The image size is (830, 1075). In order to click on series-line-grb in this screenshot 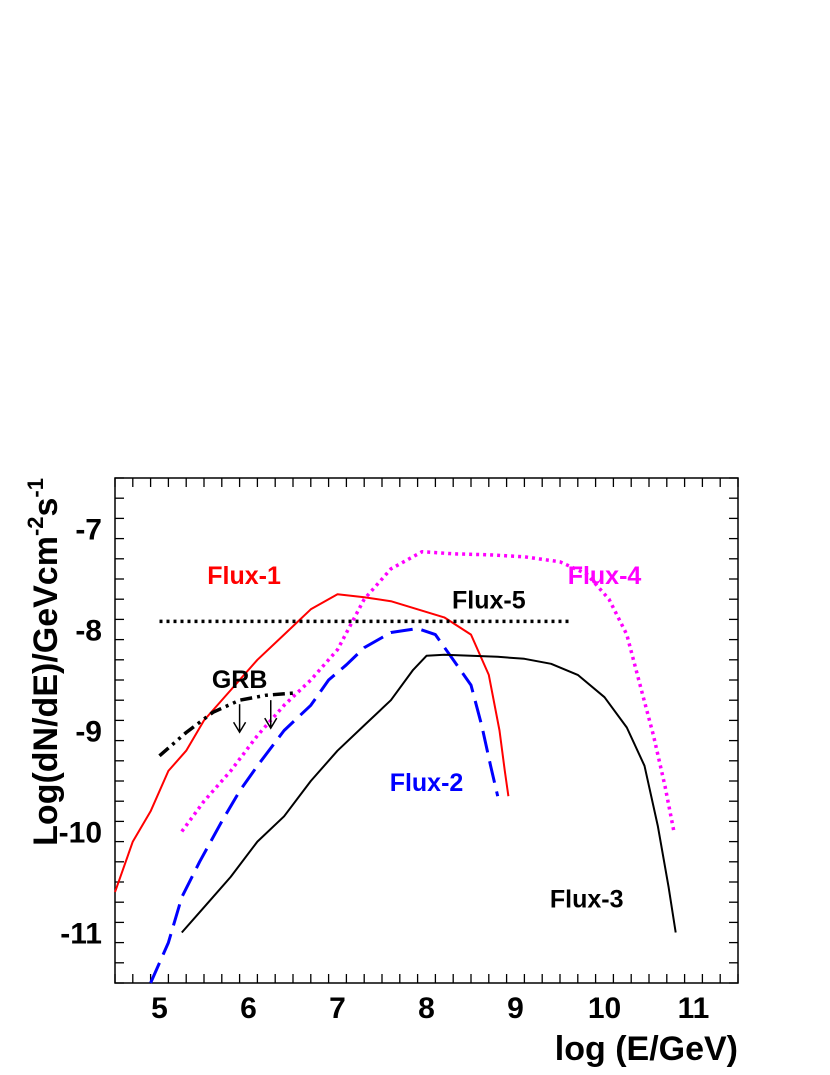, I will do `click(226, 724)`.